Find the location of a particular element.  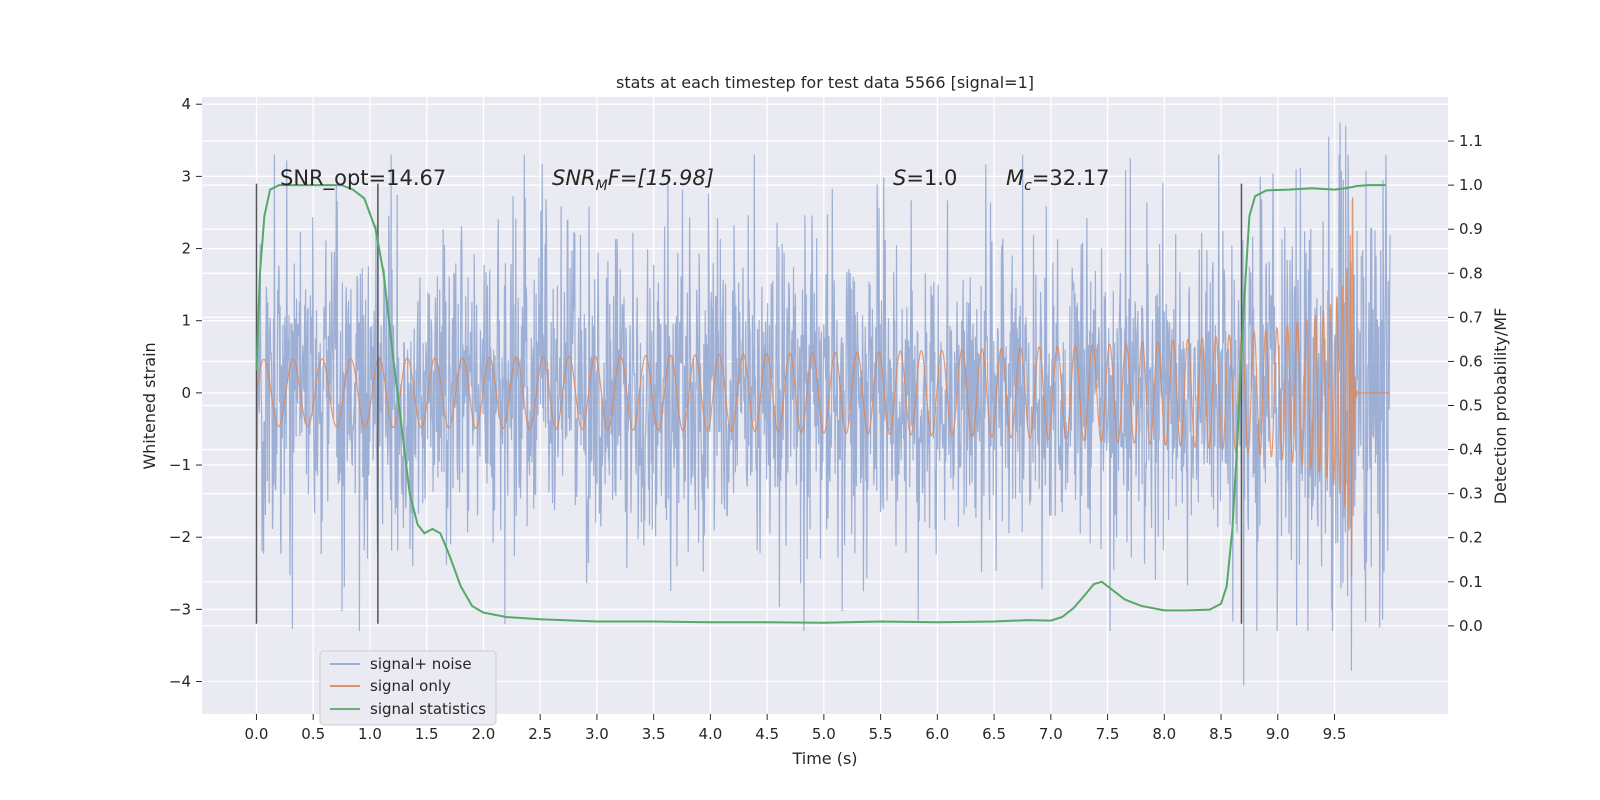

y-right-tick-label: 0.6 is located at coordinates (1471, 361).